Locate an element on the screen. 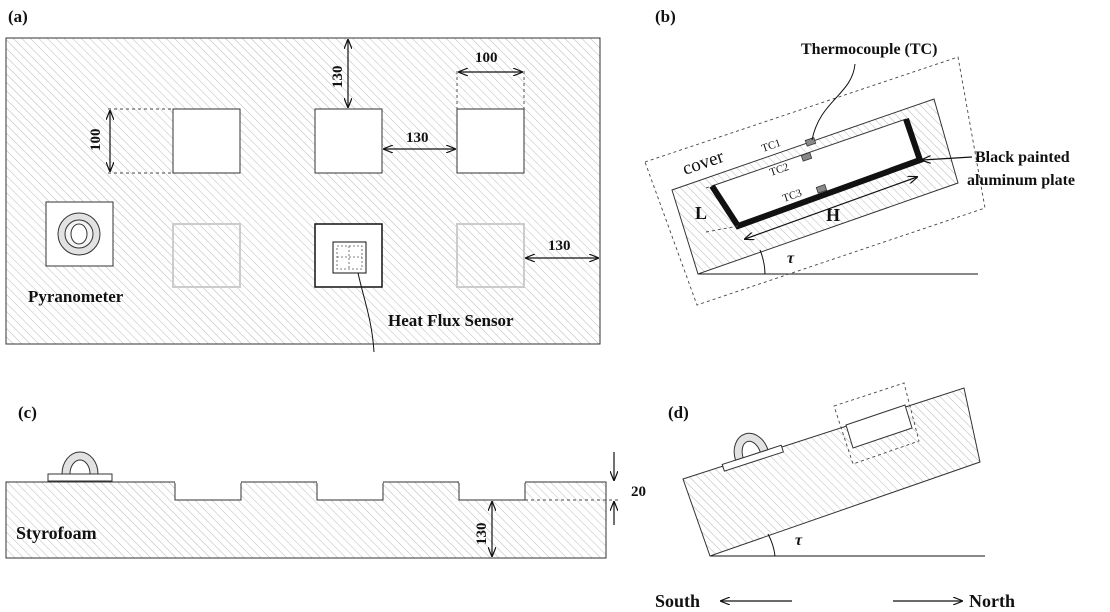  panel-a-label: (a) is located at coordinates (18, 16).